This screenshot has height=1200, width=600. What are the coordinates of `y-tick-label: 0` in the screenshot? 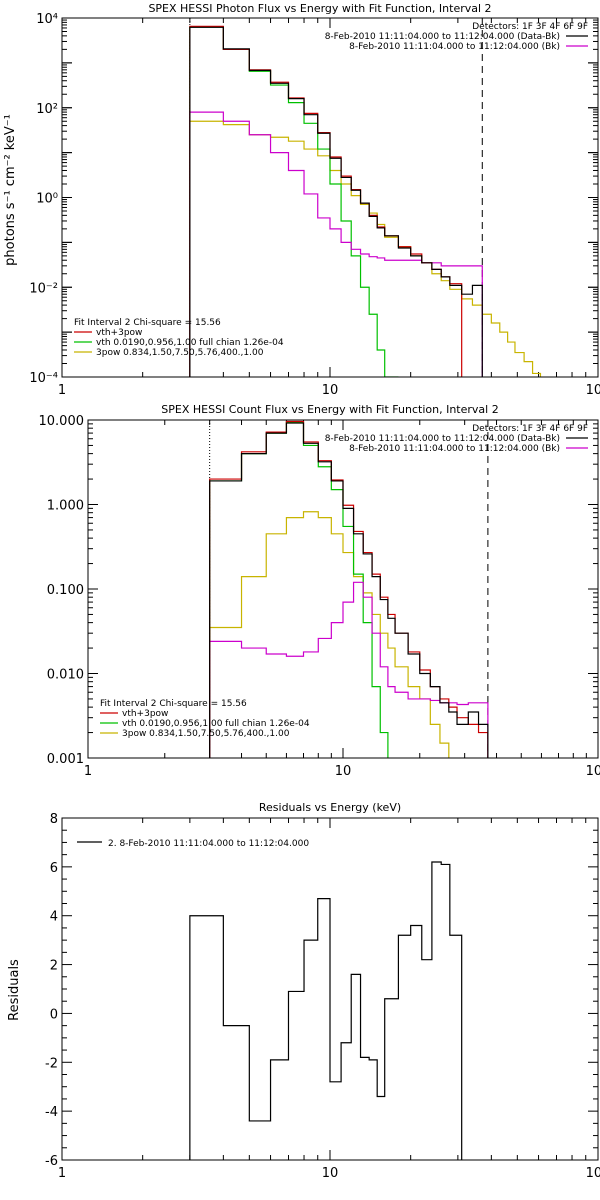 It's located at (54, 1014).